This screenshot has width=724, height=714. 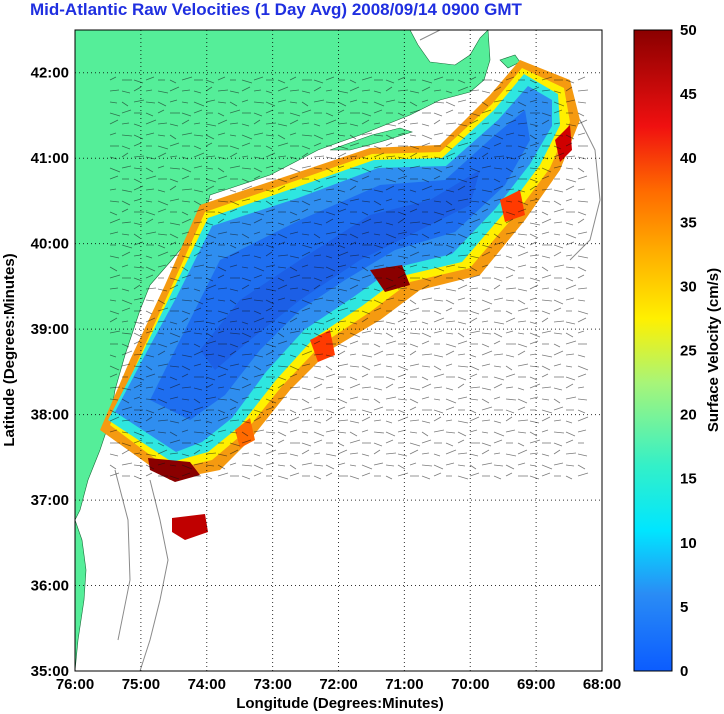 I want to click on y-tick-label: 38:00, so click(x=50, y=415).